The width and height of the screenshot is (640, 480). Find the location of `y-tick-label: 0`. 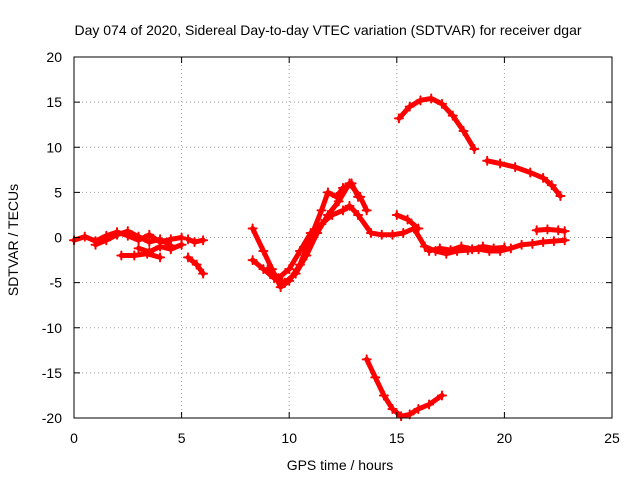

y-tick-label: 0 is located at coordinates (58, 238).